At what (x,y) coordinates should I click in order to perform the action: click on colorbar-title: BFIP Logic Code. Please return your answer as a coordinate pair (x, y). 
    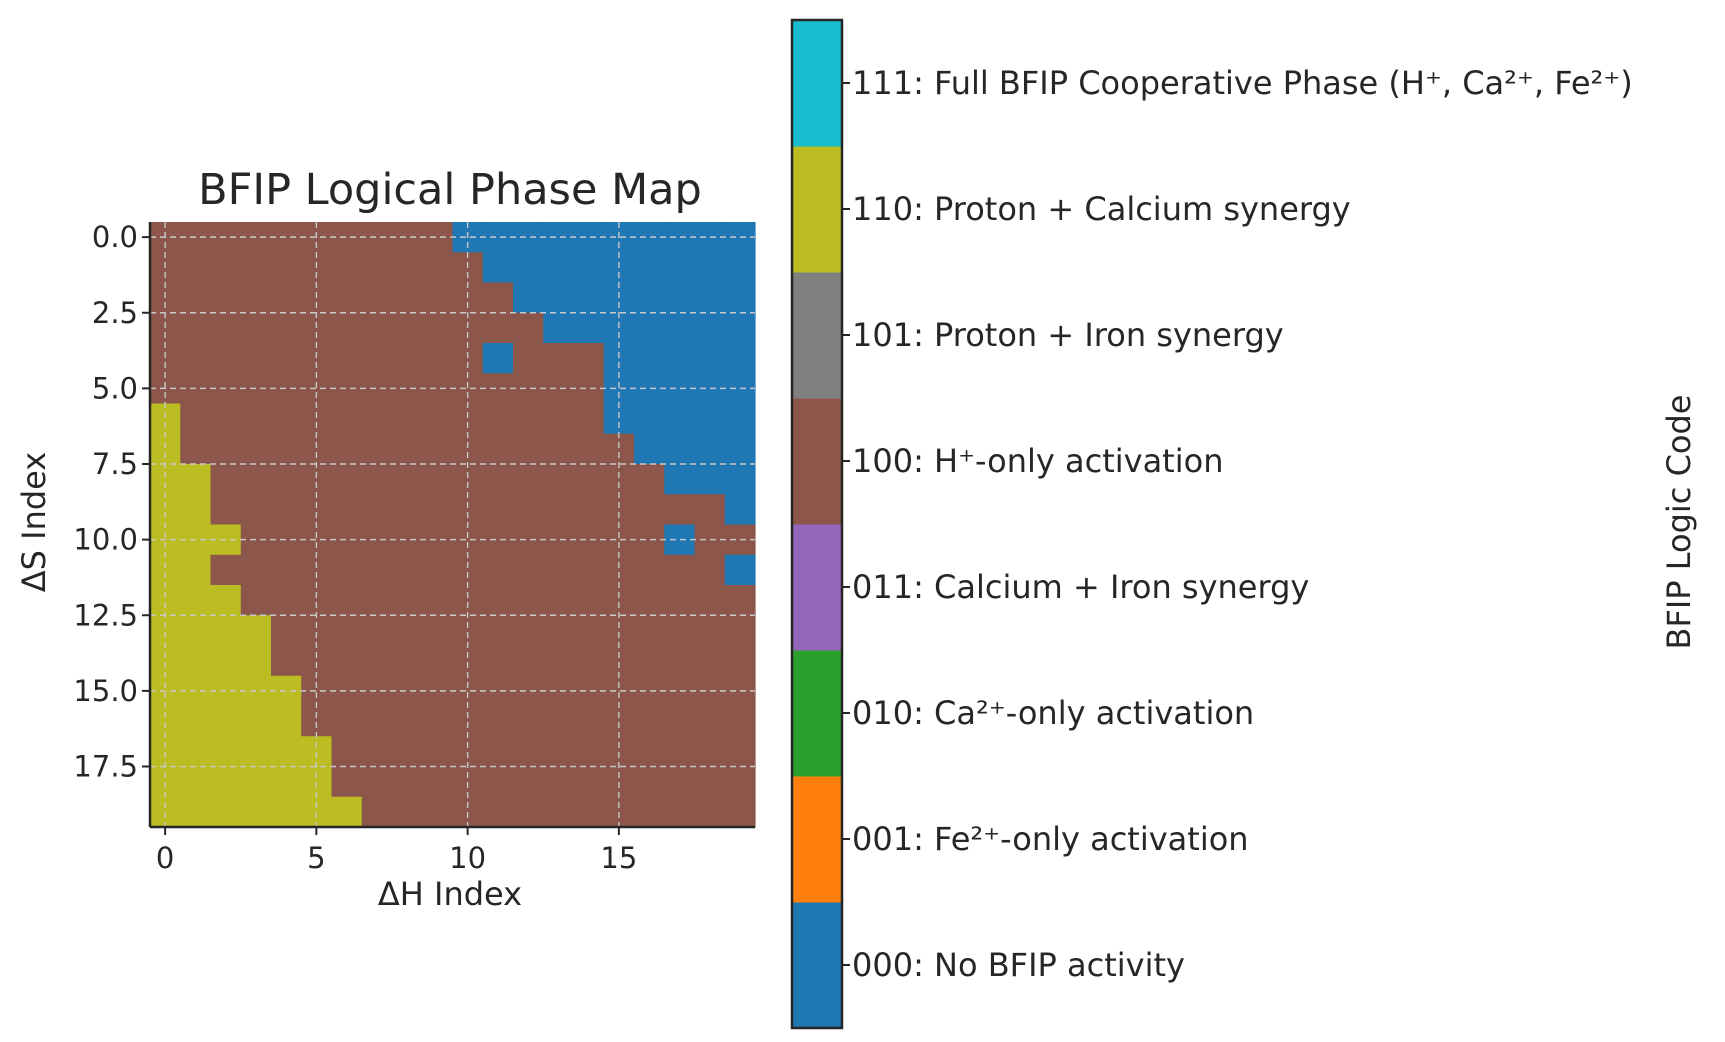
    Looking at the image, I should click on (1679, 522).